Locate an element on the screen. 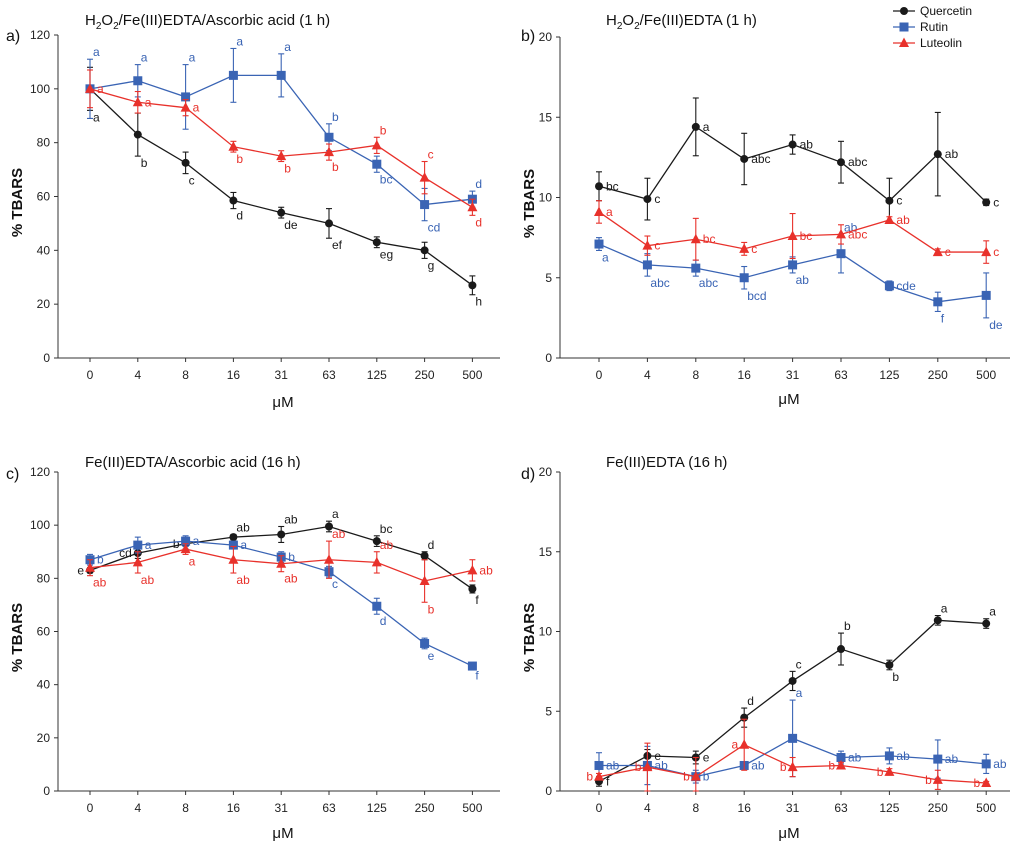  legend-marker is located at coordinates (904, 42).